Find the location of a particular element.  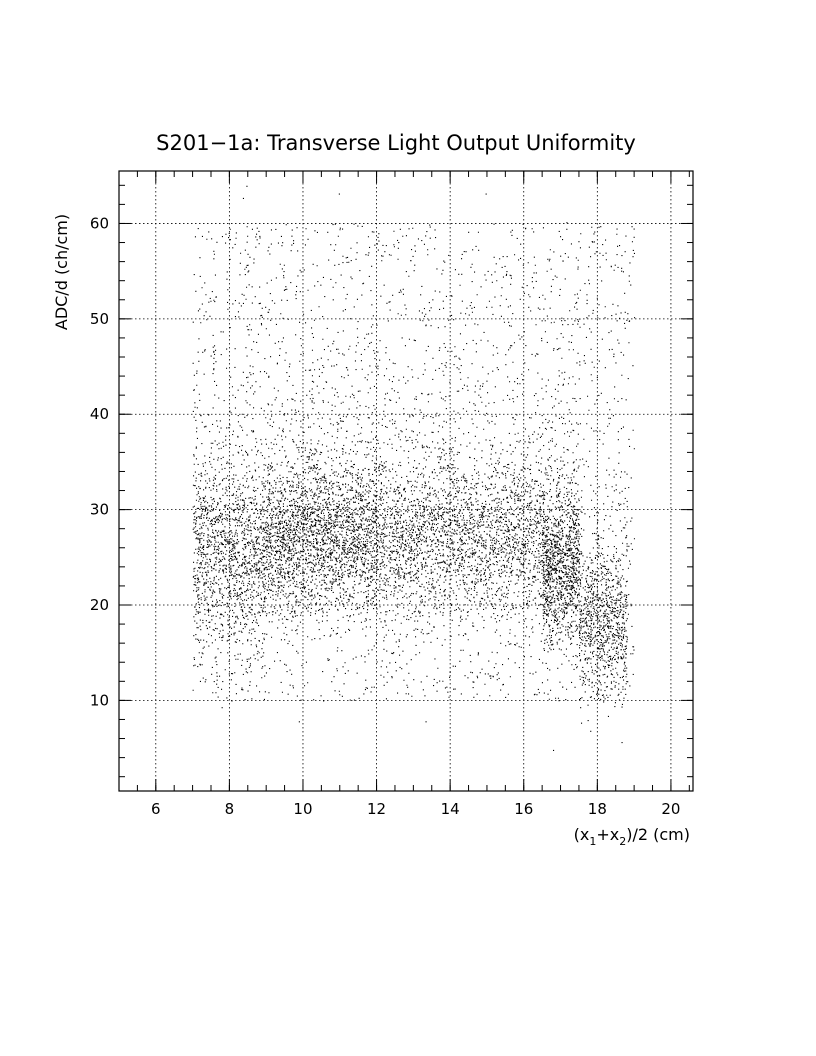

x-axis-label-close: )/2 (cm) is located at coordinates (658, 834).